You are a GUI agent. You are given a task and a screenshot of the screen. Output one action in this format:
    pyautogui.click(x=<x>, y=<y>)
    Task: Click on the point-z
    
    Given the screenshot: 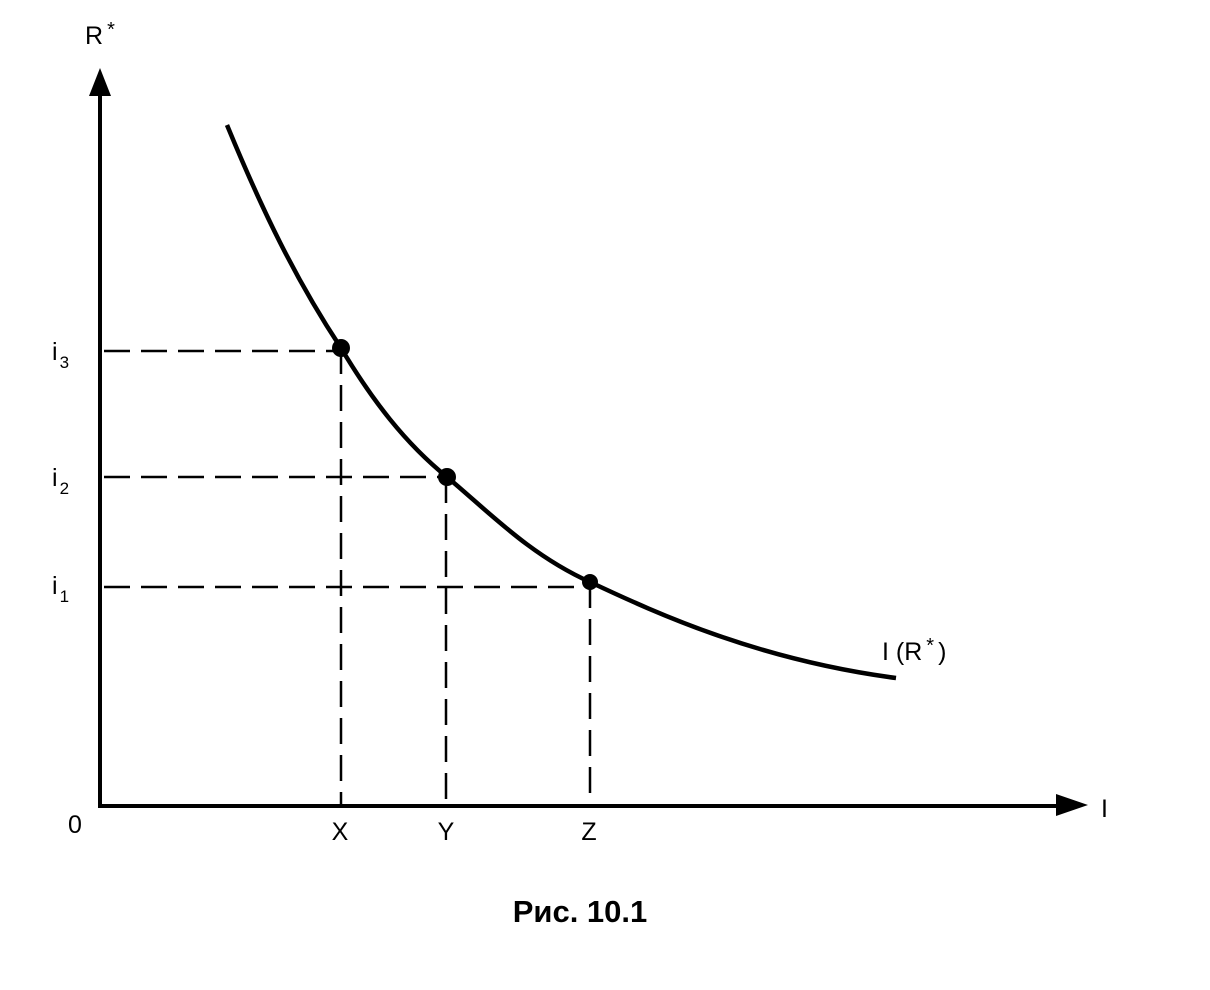 What is the action you would take?
    pyautogui.click(x=590, y=582)
    